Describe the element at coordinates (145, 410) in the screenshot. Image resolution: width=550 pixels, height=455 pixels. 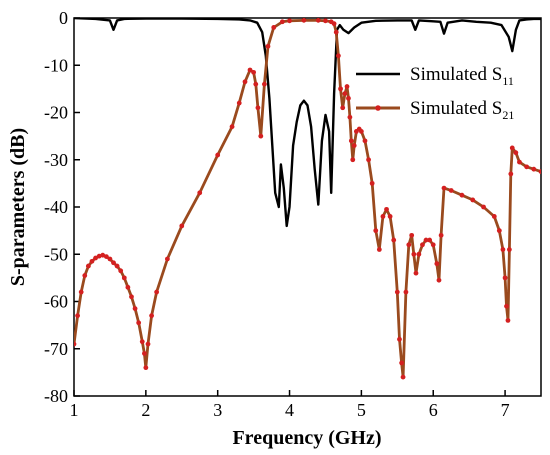
I see `x-tick-label-1: 2` at that location.